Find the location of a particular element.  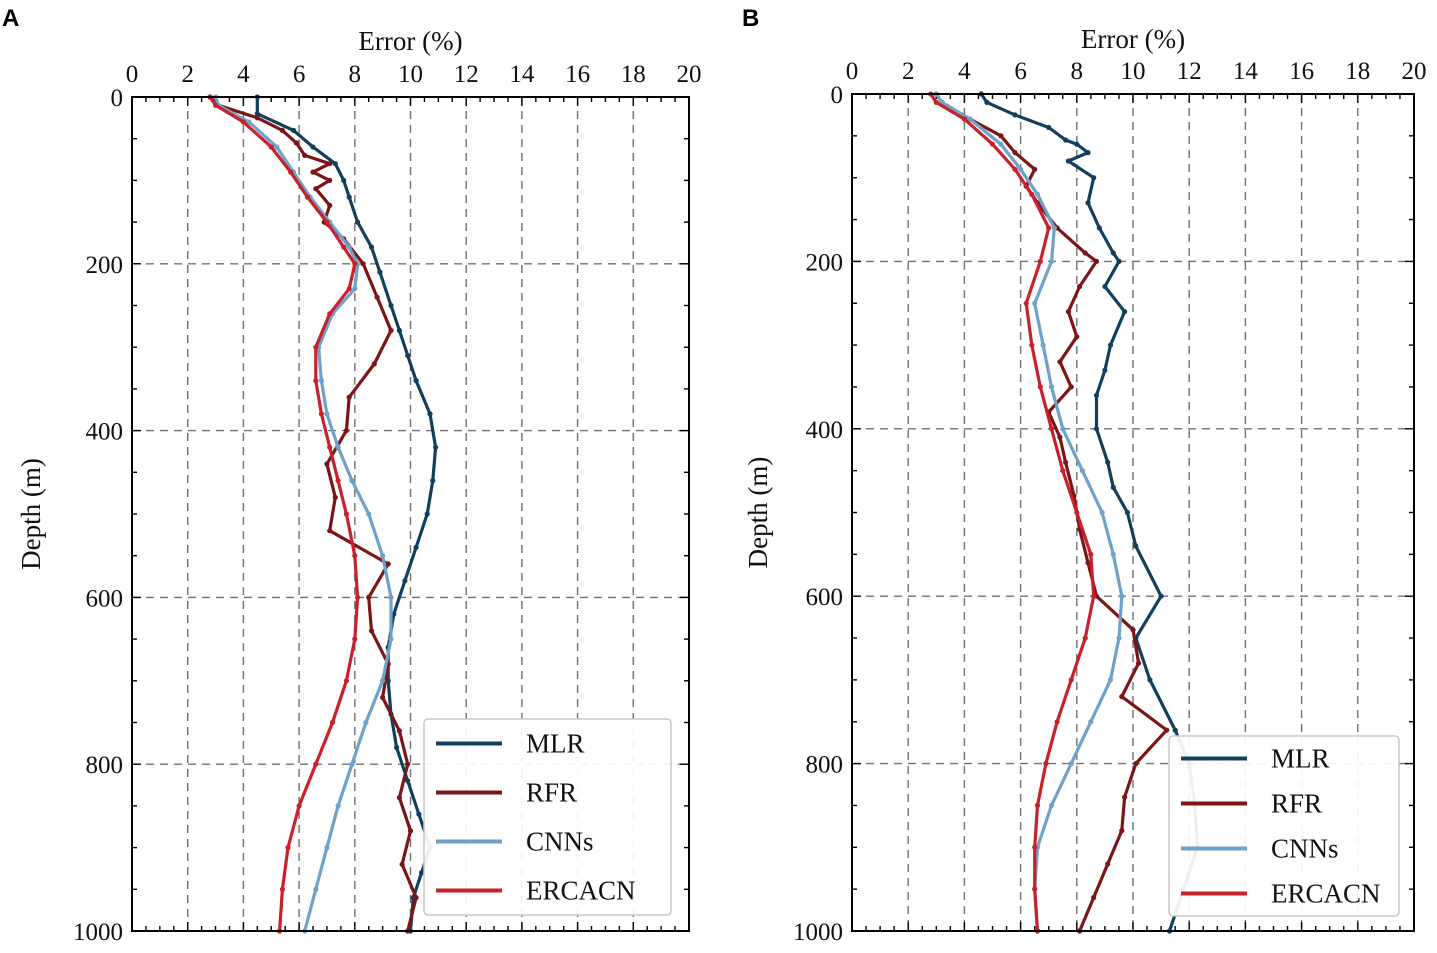

x-tick-label: 14 is located at coordinates (522, 74).